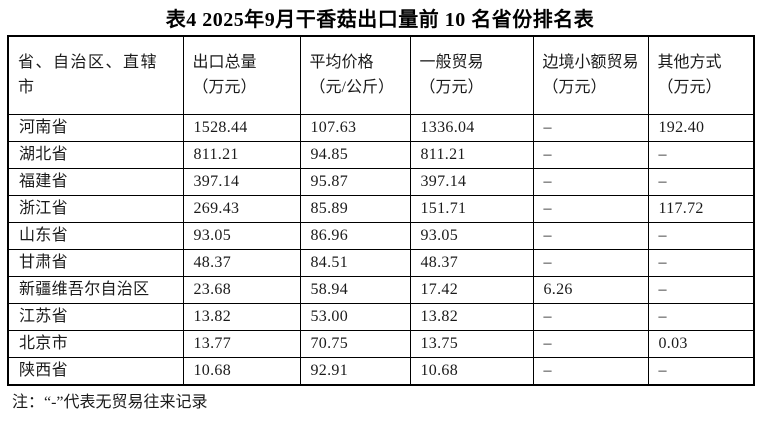  Describe the element at coordinates (241, 262) in the screenshot. I see `cell-export-total: 48.37` at that location.